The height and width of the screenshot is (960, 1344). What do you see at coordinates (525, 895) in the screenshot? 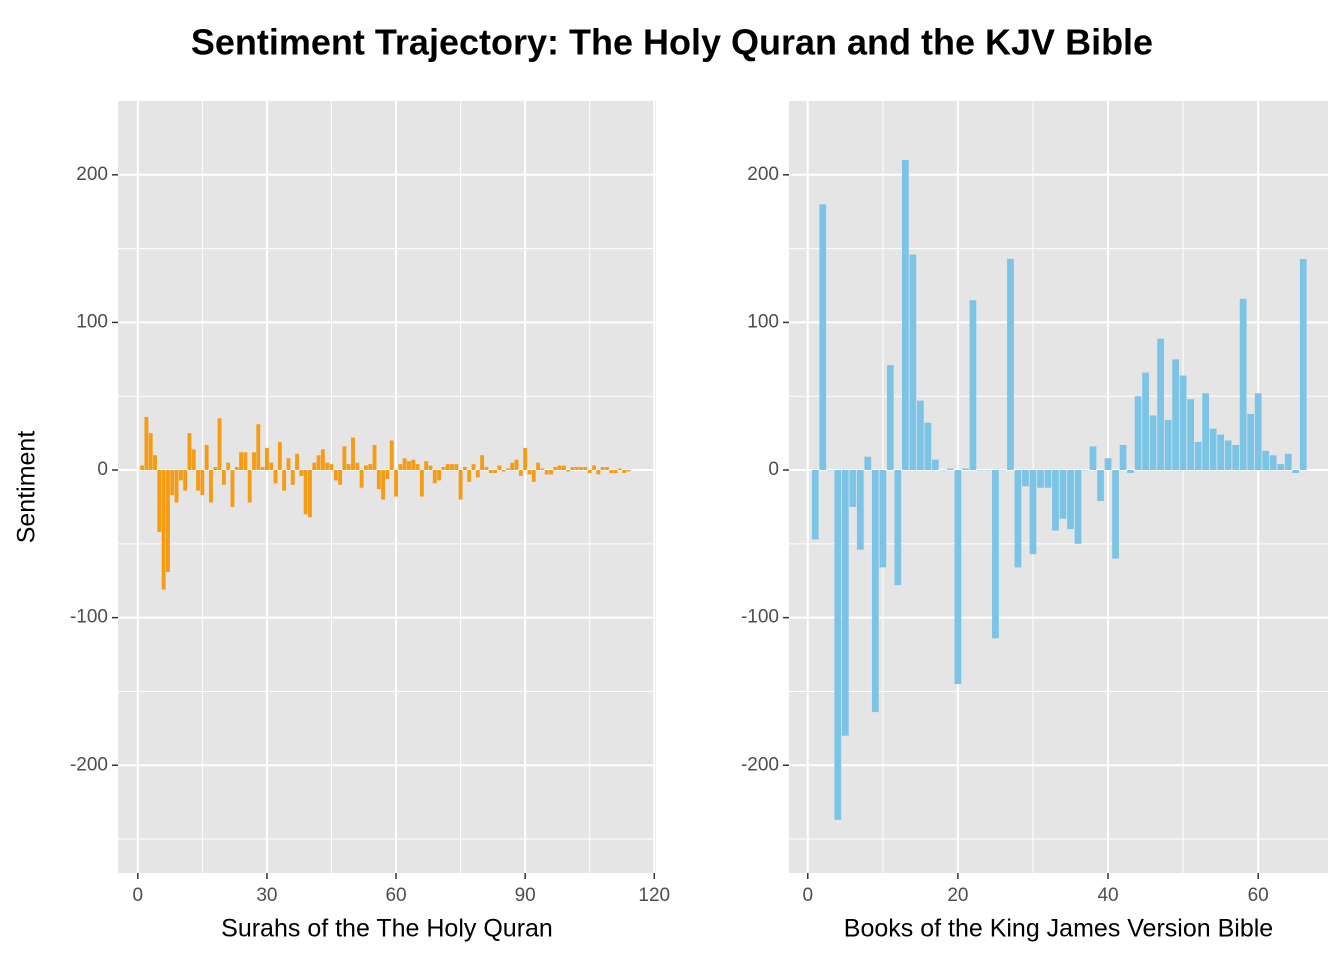
I see `x-tick-label: 90` at bounding box center [525, 895].